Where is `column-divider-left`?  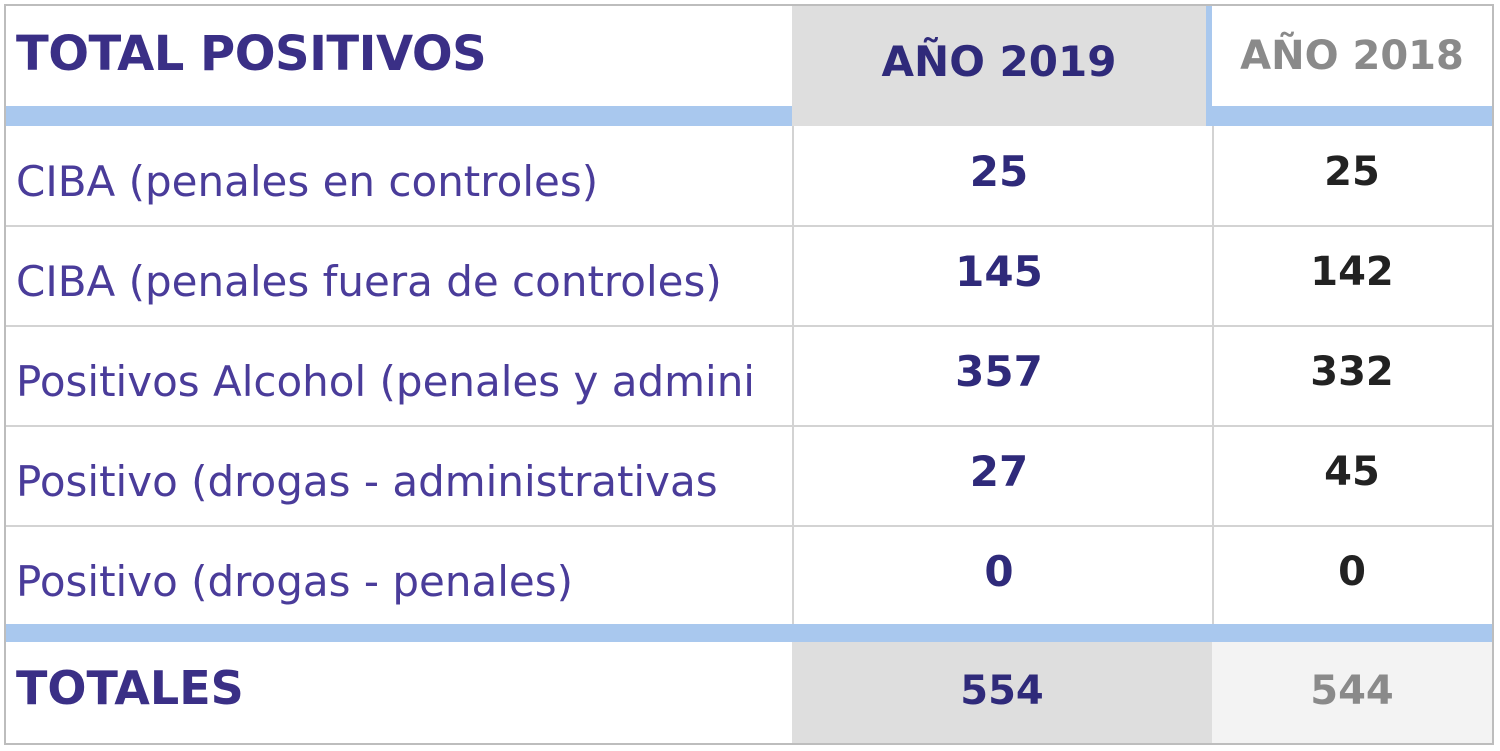 column-divider-left is located at coordinates (793, 375).